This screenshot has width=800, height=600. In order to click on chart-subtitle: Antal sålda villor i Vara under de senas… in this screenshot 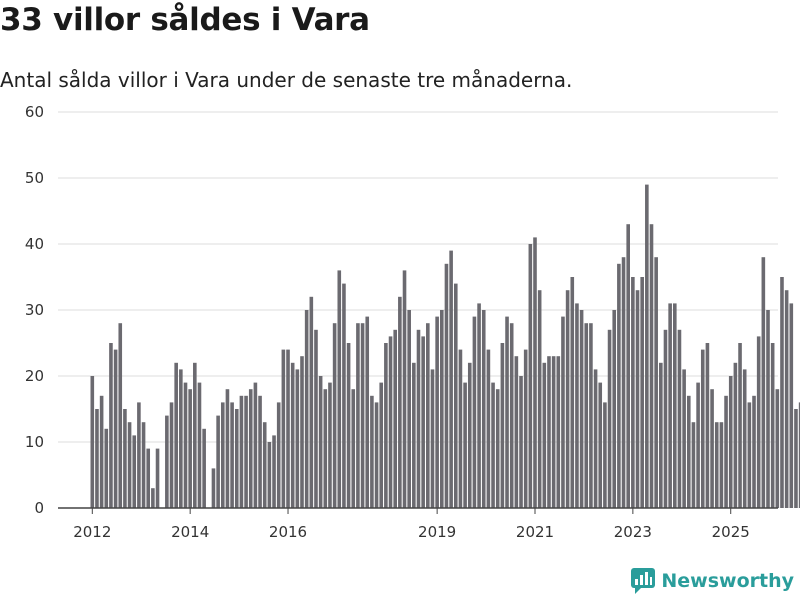, I will do `click(286, 80)`.